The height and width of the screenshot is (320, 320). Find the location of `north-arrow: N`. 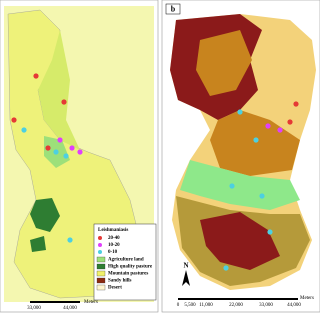

north-arrow: N is located at coordinates (186, 274).